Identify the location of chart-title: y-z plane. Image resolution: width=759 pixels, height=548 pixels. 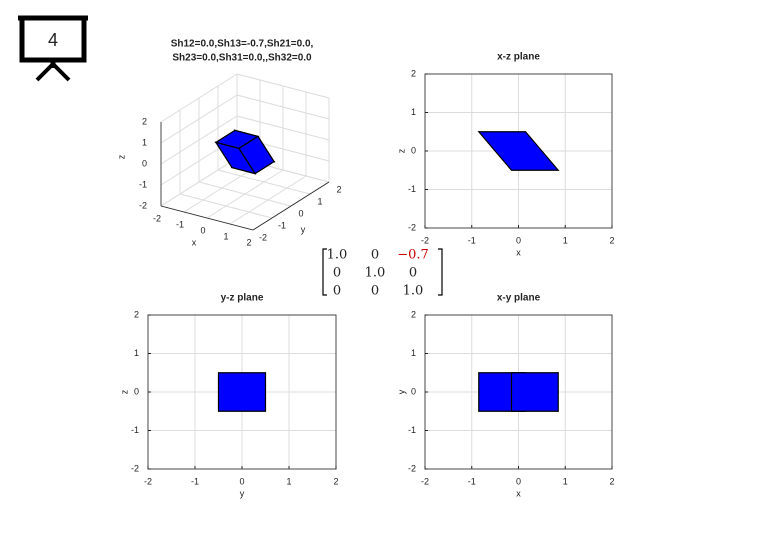
(242, 298).